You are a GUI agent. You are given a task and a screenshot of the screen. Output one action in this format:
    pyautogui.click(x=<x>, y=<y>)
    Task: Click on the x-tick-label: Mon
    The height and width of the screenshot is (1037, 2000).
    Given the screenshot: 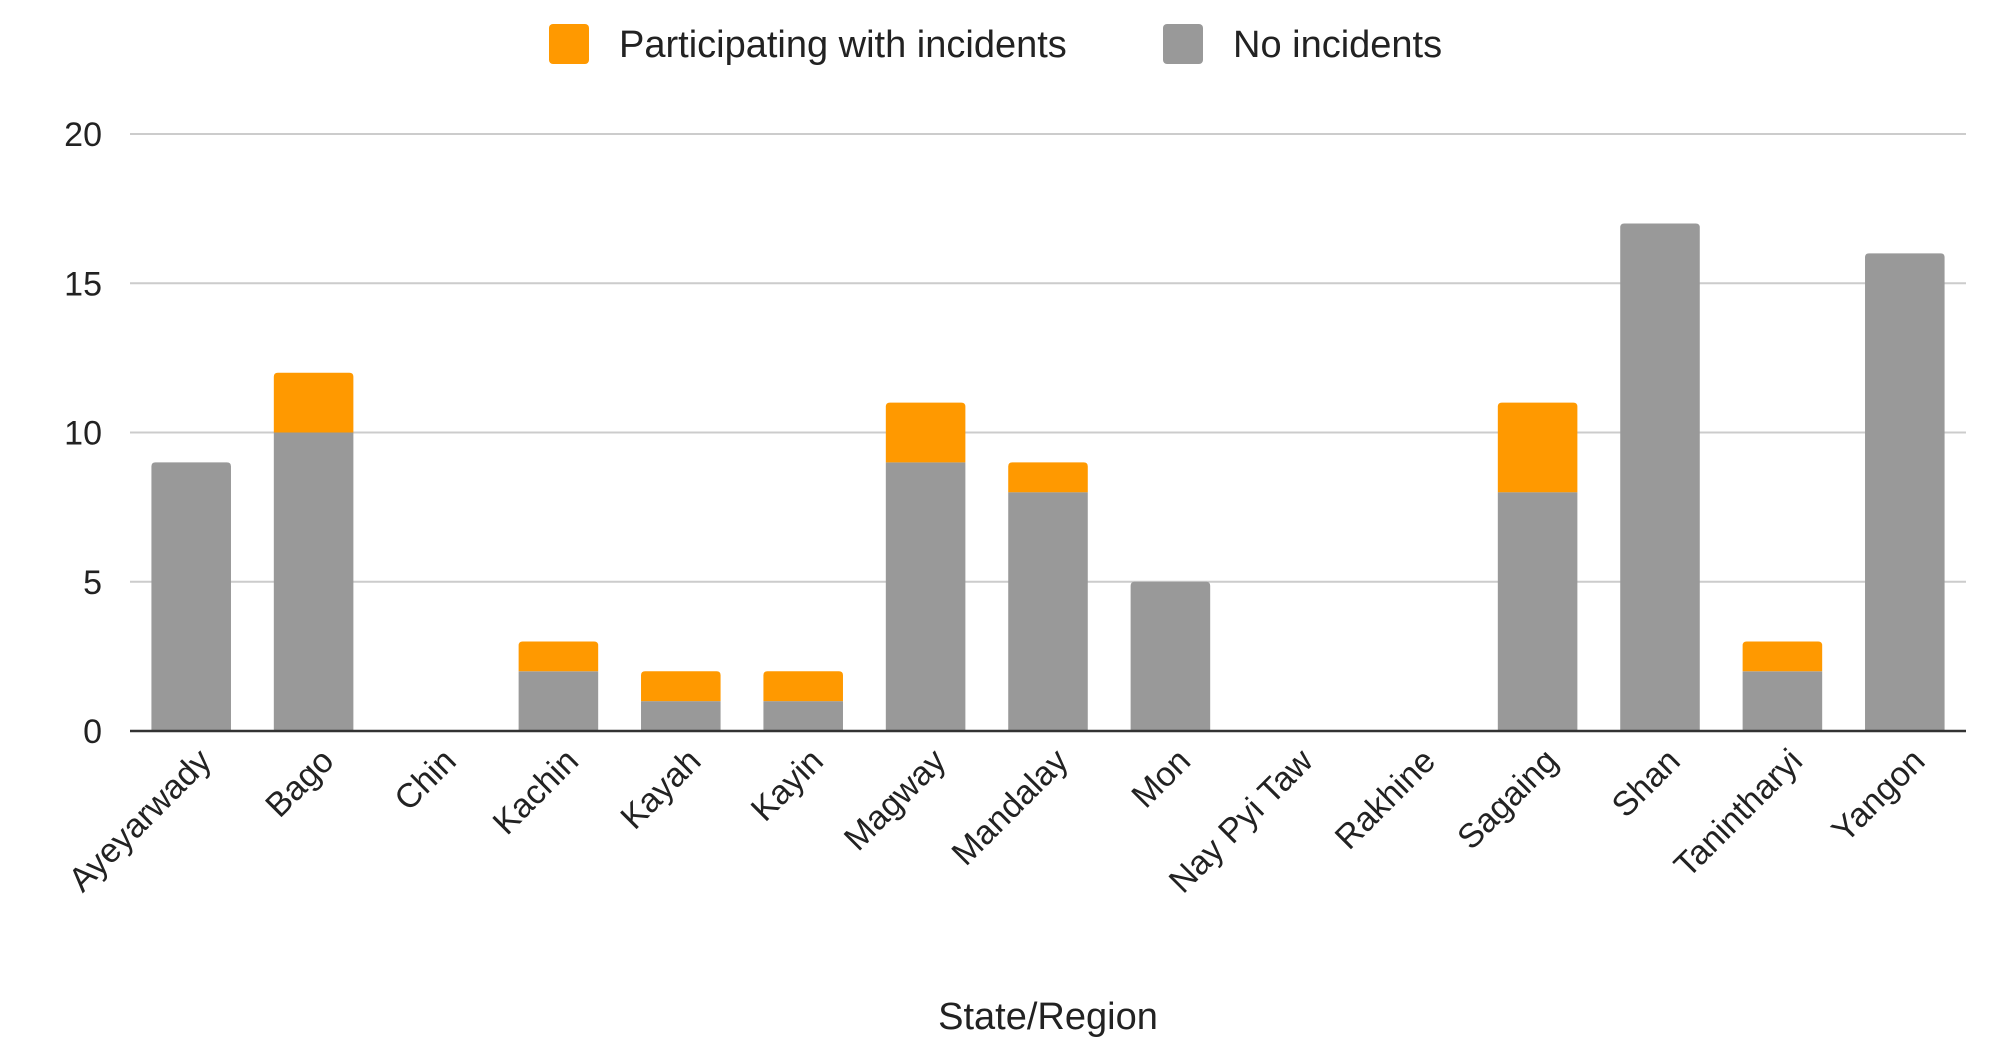 What is the action you would take?
    pyautogui.click(x=1161, y=779)
    